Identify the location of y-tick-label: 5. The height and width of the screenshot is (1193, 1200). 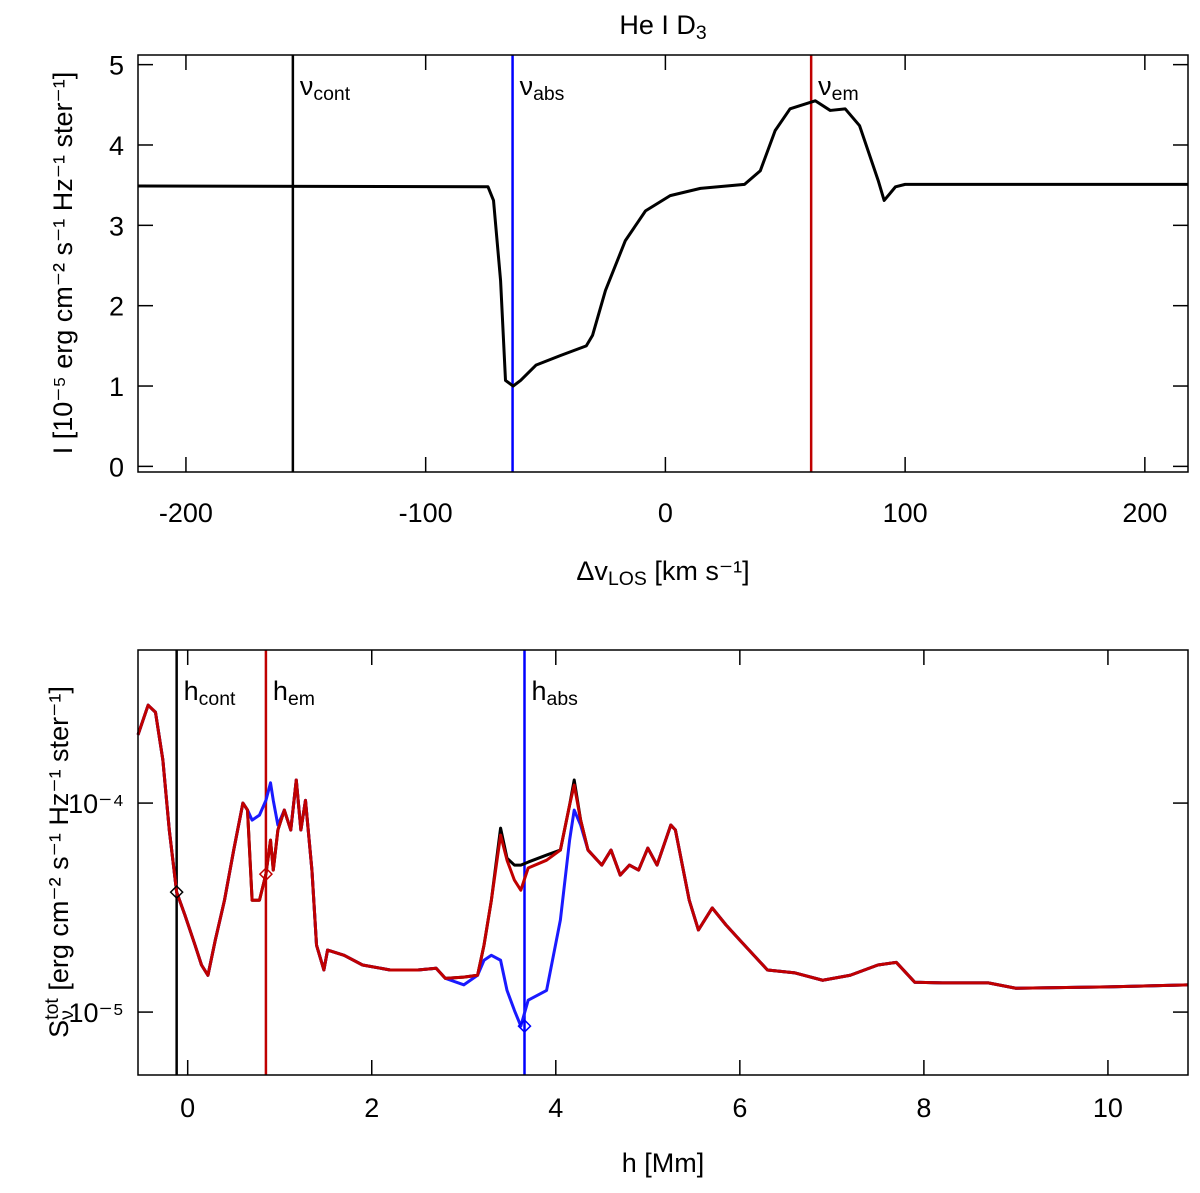
(116, 66).